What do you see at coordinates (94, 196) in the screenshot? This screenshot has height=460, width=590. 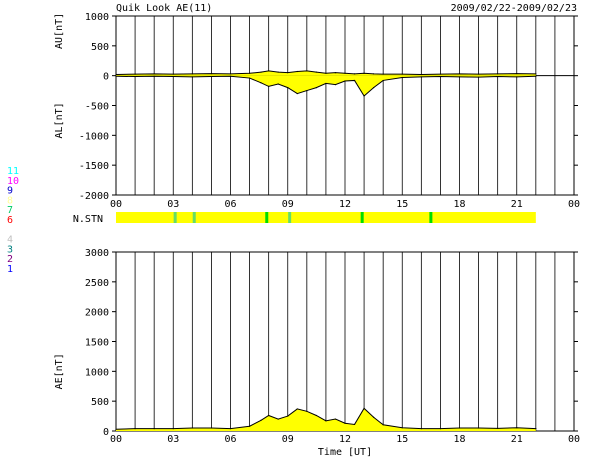 I see `y-tick-label: -2000` at bounding box center [94, 196].